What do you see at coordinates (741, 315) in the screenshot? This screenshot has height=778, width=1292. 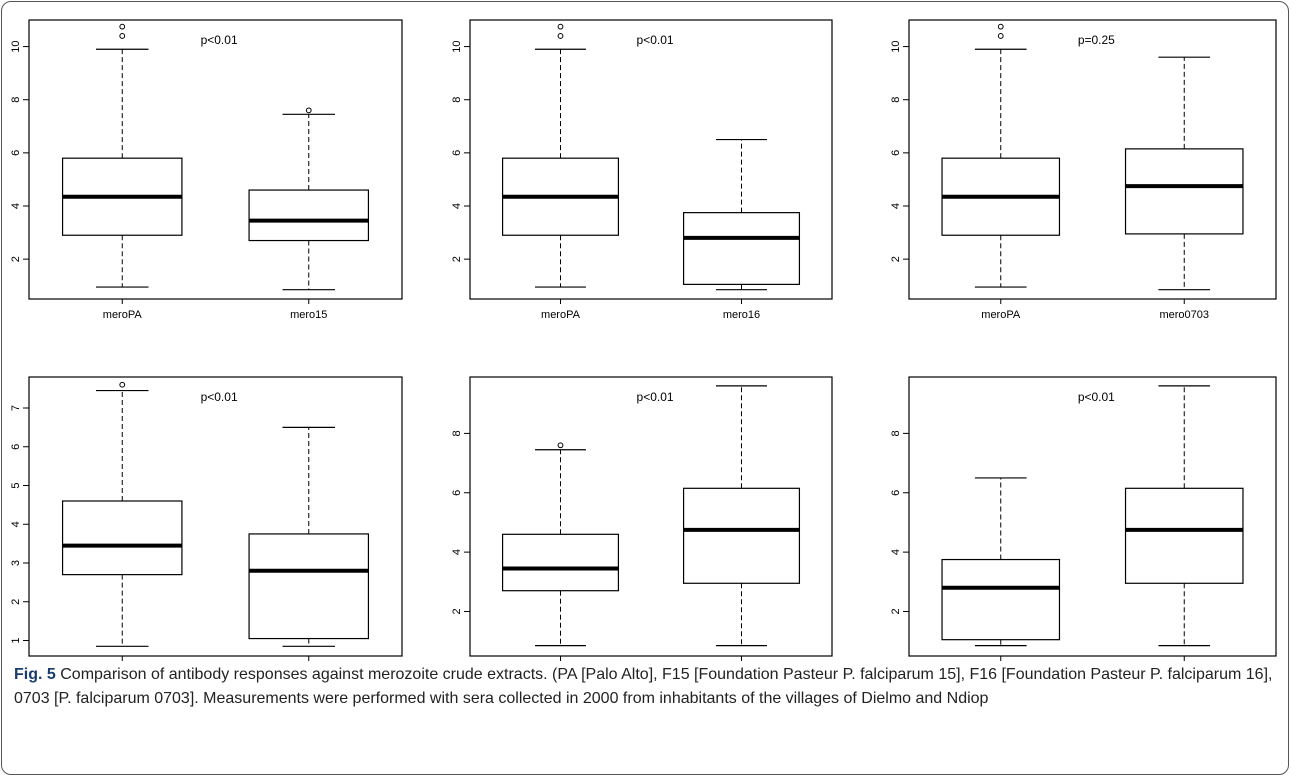 I see `x-tick-label: mero16` at bounding box center [741, 315].